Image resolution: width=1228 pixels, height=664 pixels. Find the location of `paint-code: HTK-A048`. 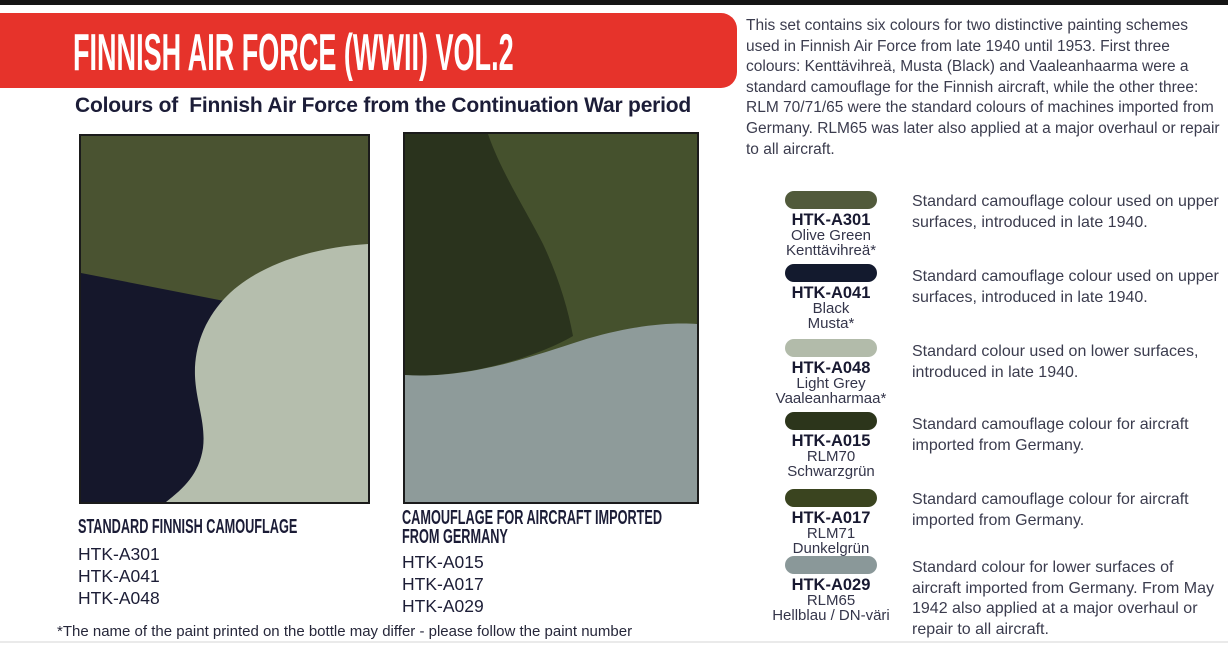

paint-code: HTK-A048 is located at coordinates (831, 368).